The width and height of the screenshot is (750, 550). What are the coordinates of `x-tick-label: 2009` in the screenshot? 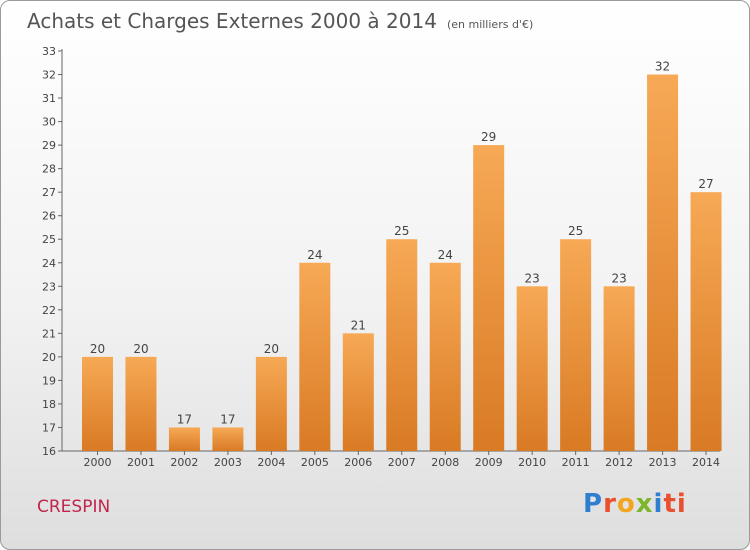 It's located at (489, 462).